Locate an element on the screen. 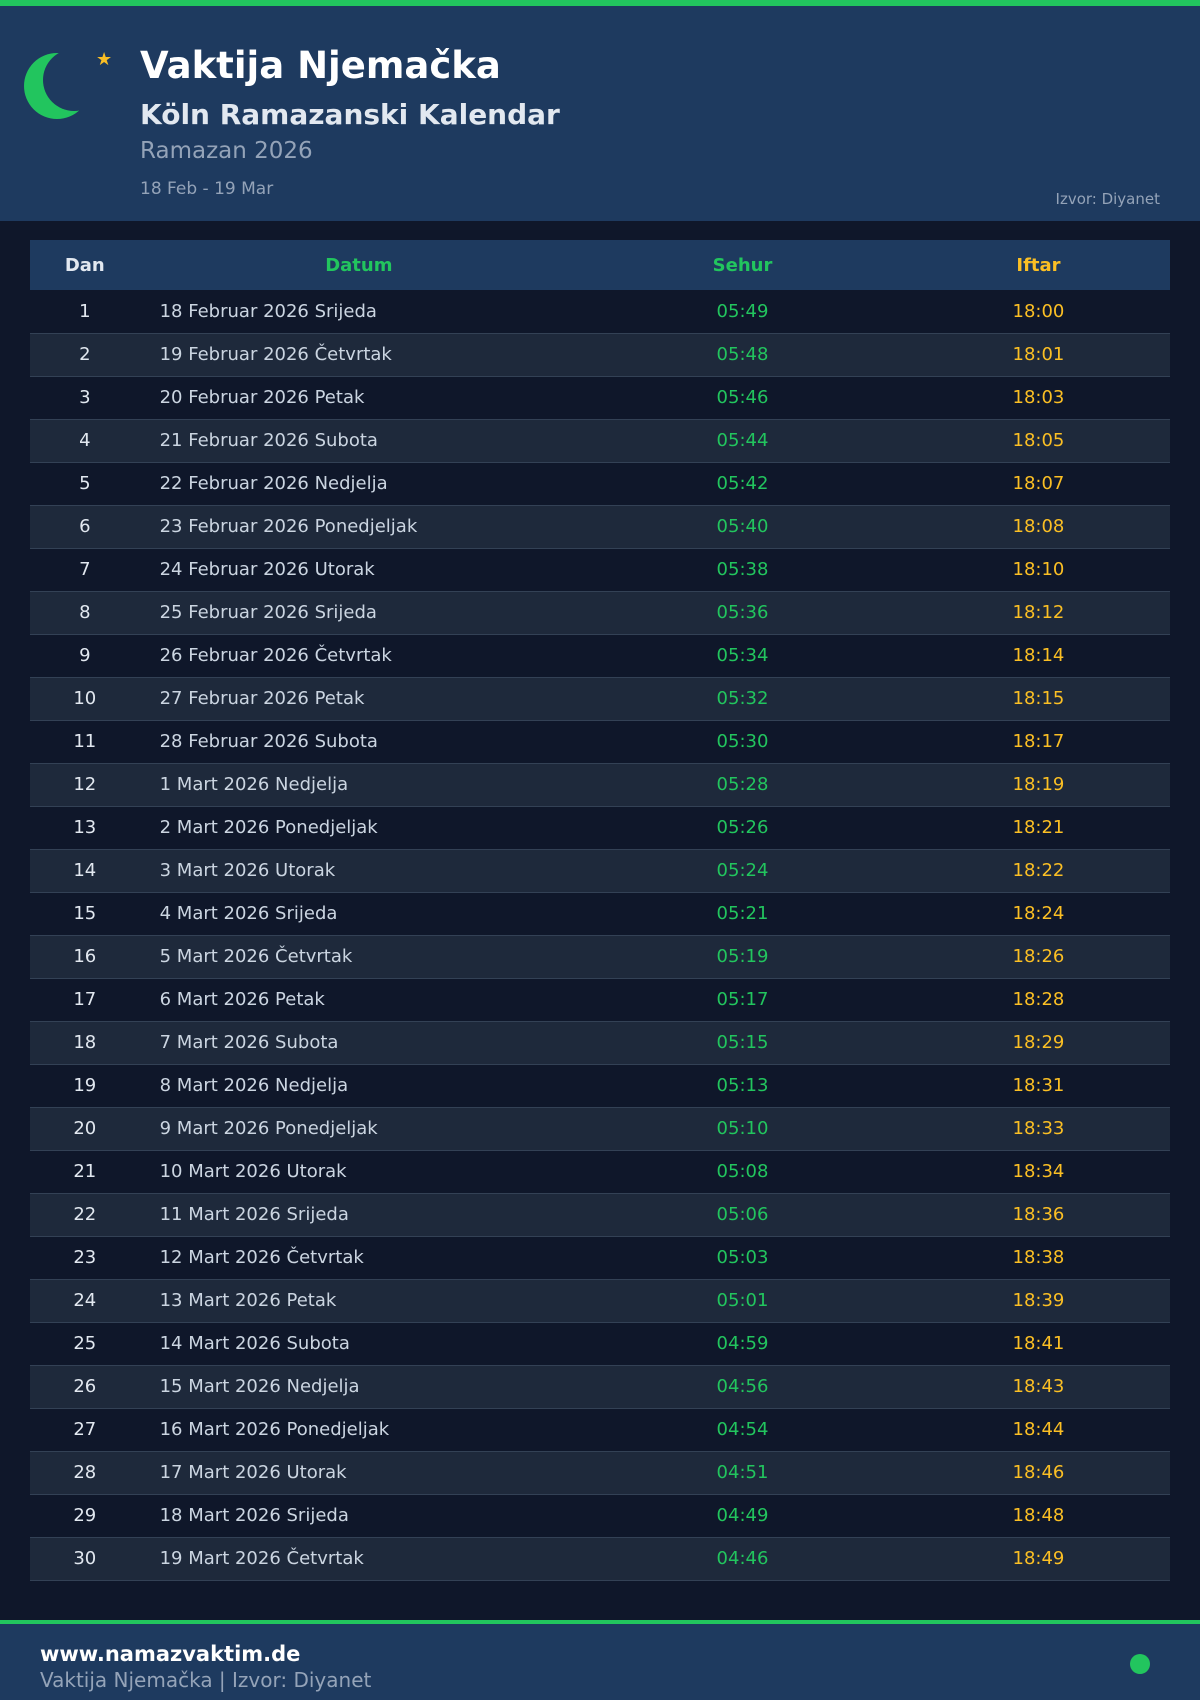 This screenshot has height=1700, width=1200. date: 22 Februar 2026 Nedjelja is located at coordinates (359, 484).